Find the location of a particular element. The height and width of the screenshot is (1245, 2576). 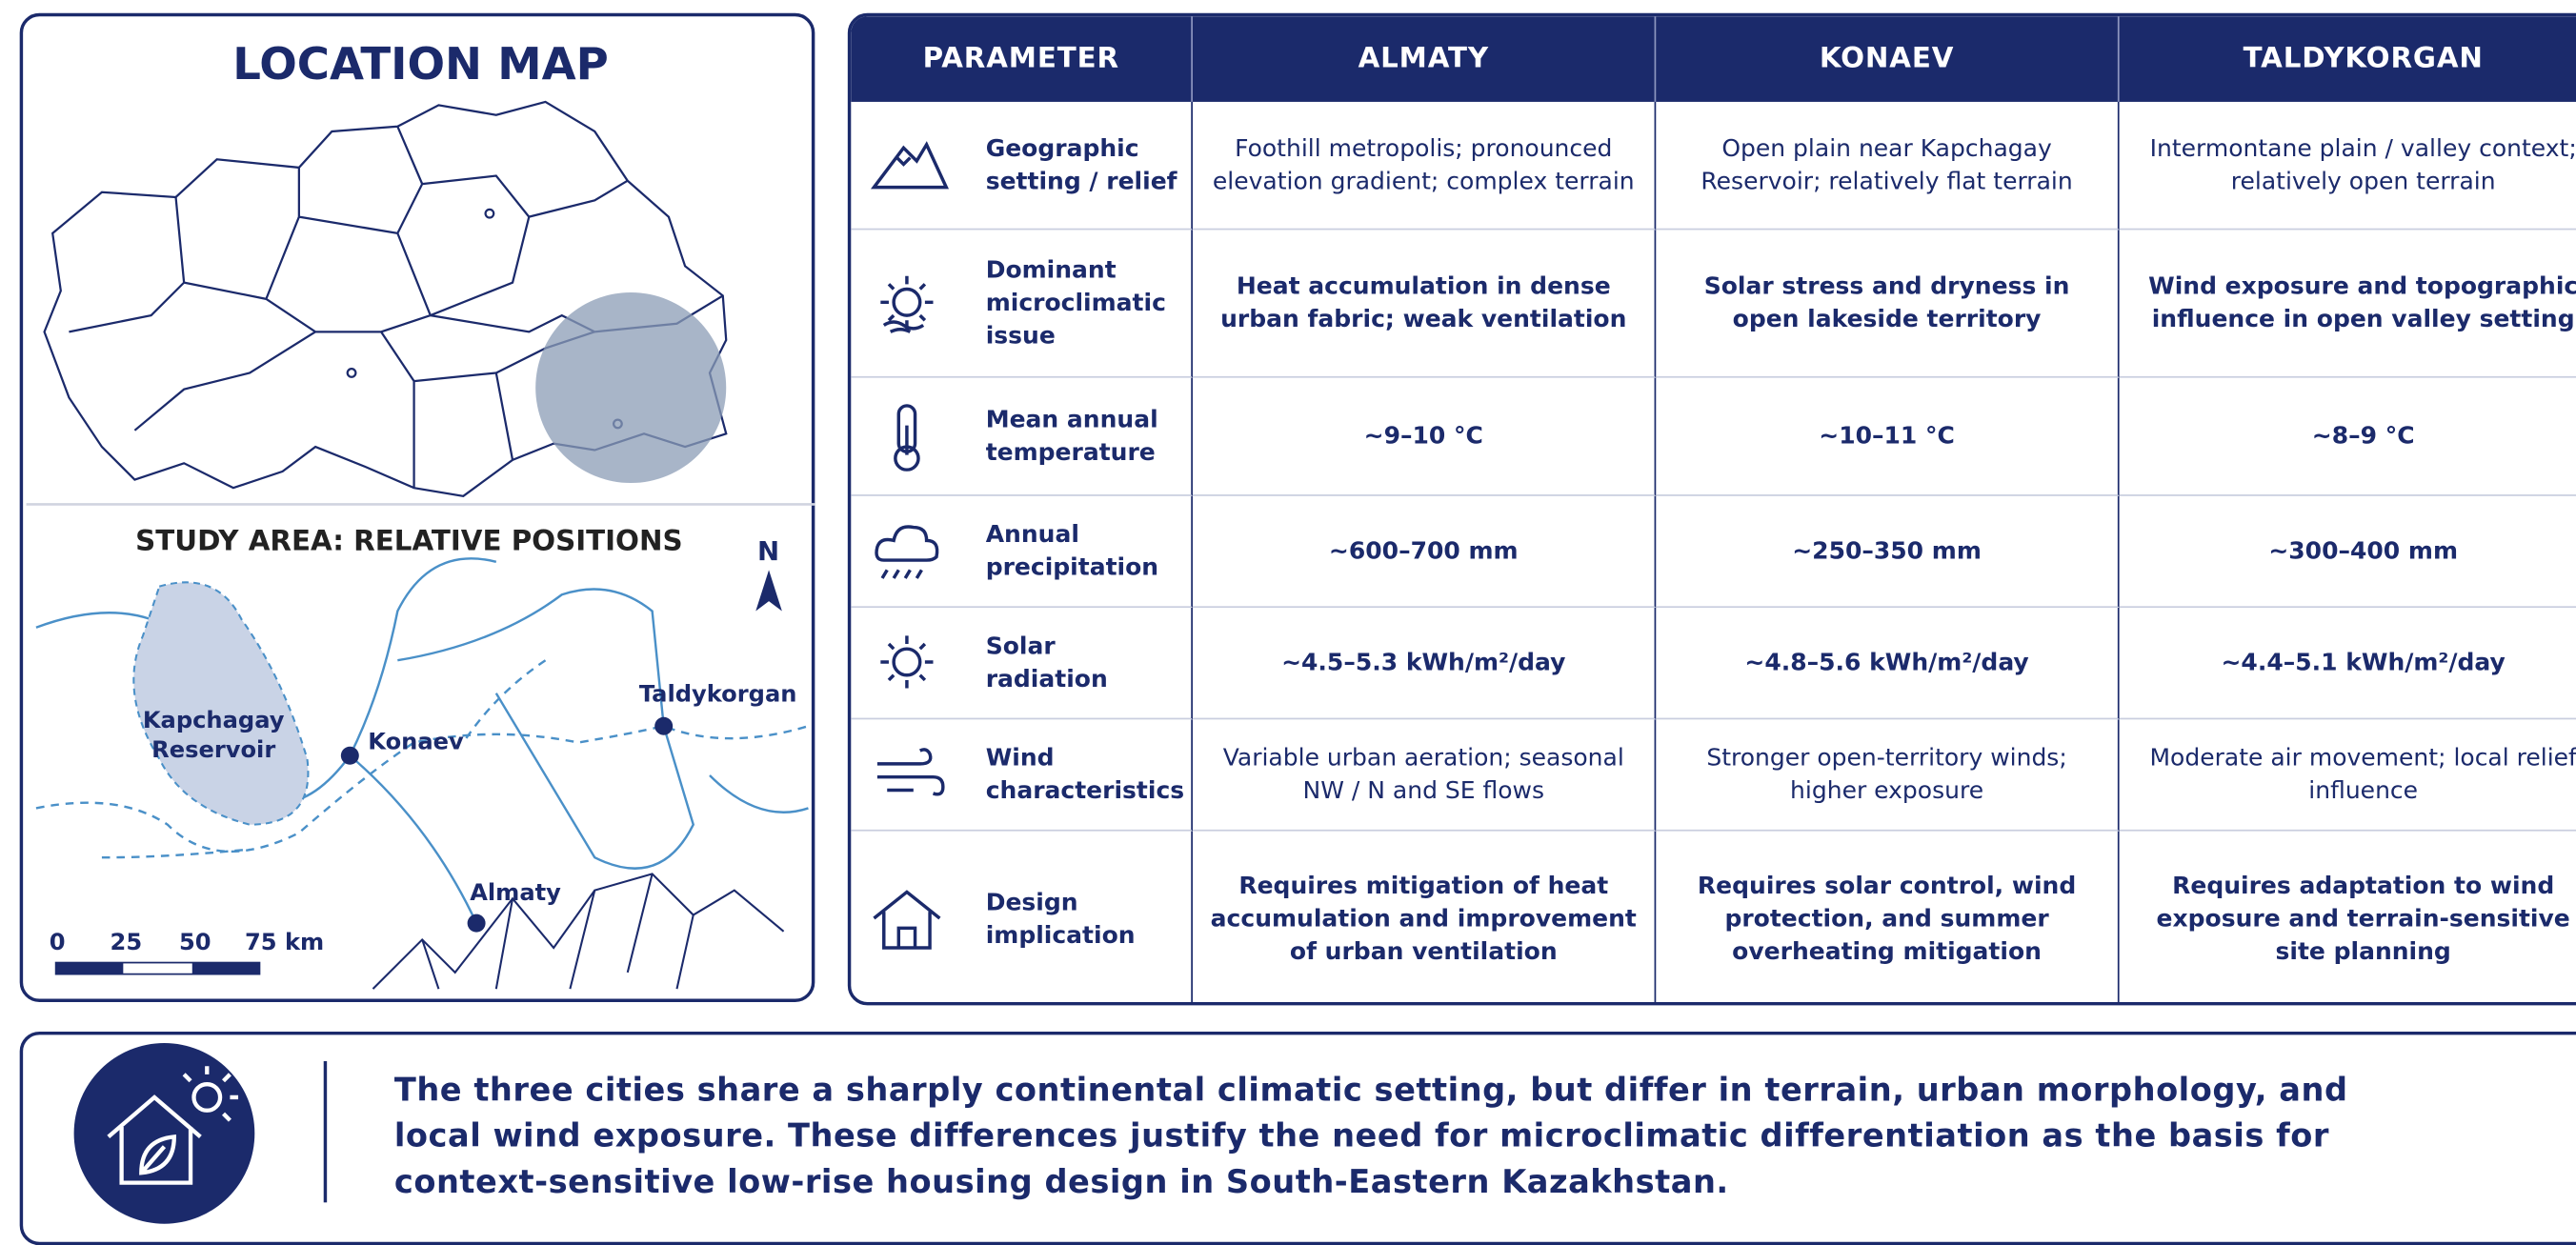

value-cell: ~4.8–5.6 kWh/m²/day is located at coordinates (1888, 664).